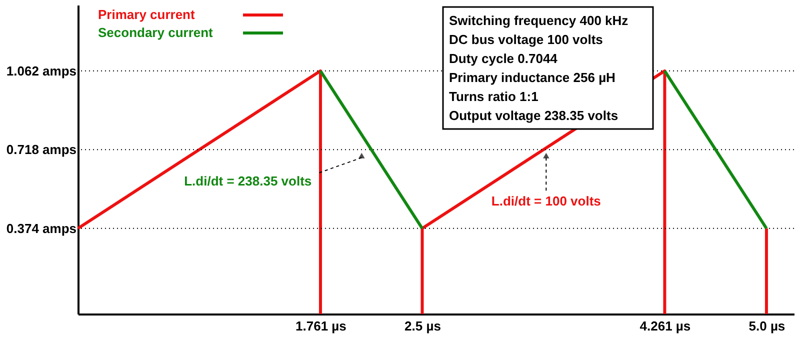  Describe the element at coordinates (156, 32) in the screenshot. I see `legend-label: Secondary current` at that location.